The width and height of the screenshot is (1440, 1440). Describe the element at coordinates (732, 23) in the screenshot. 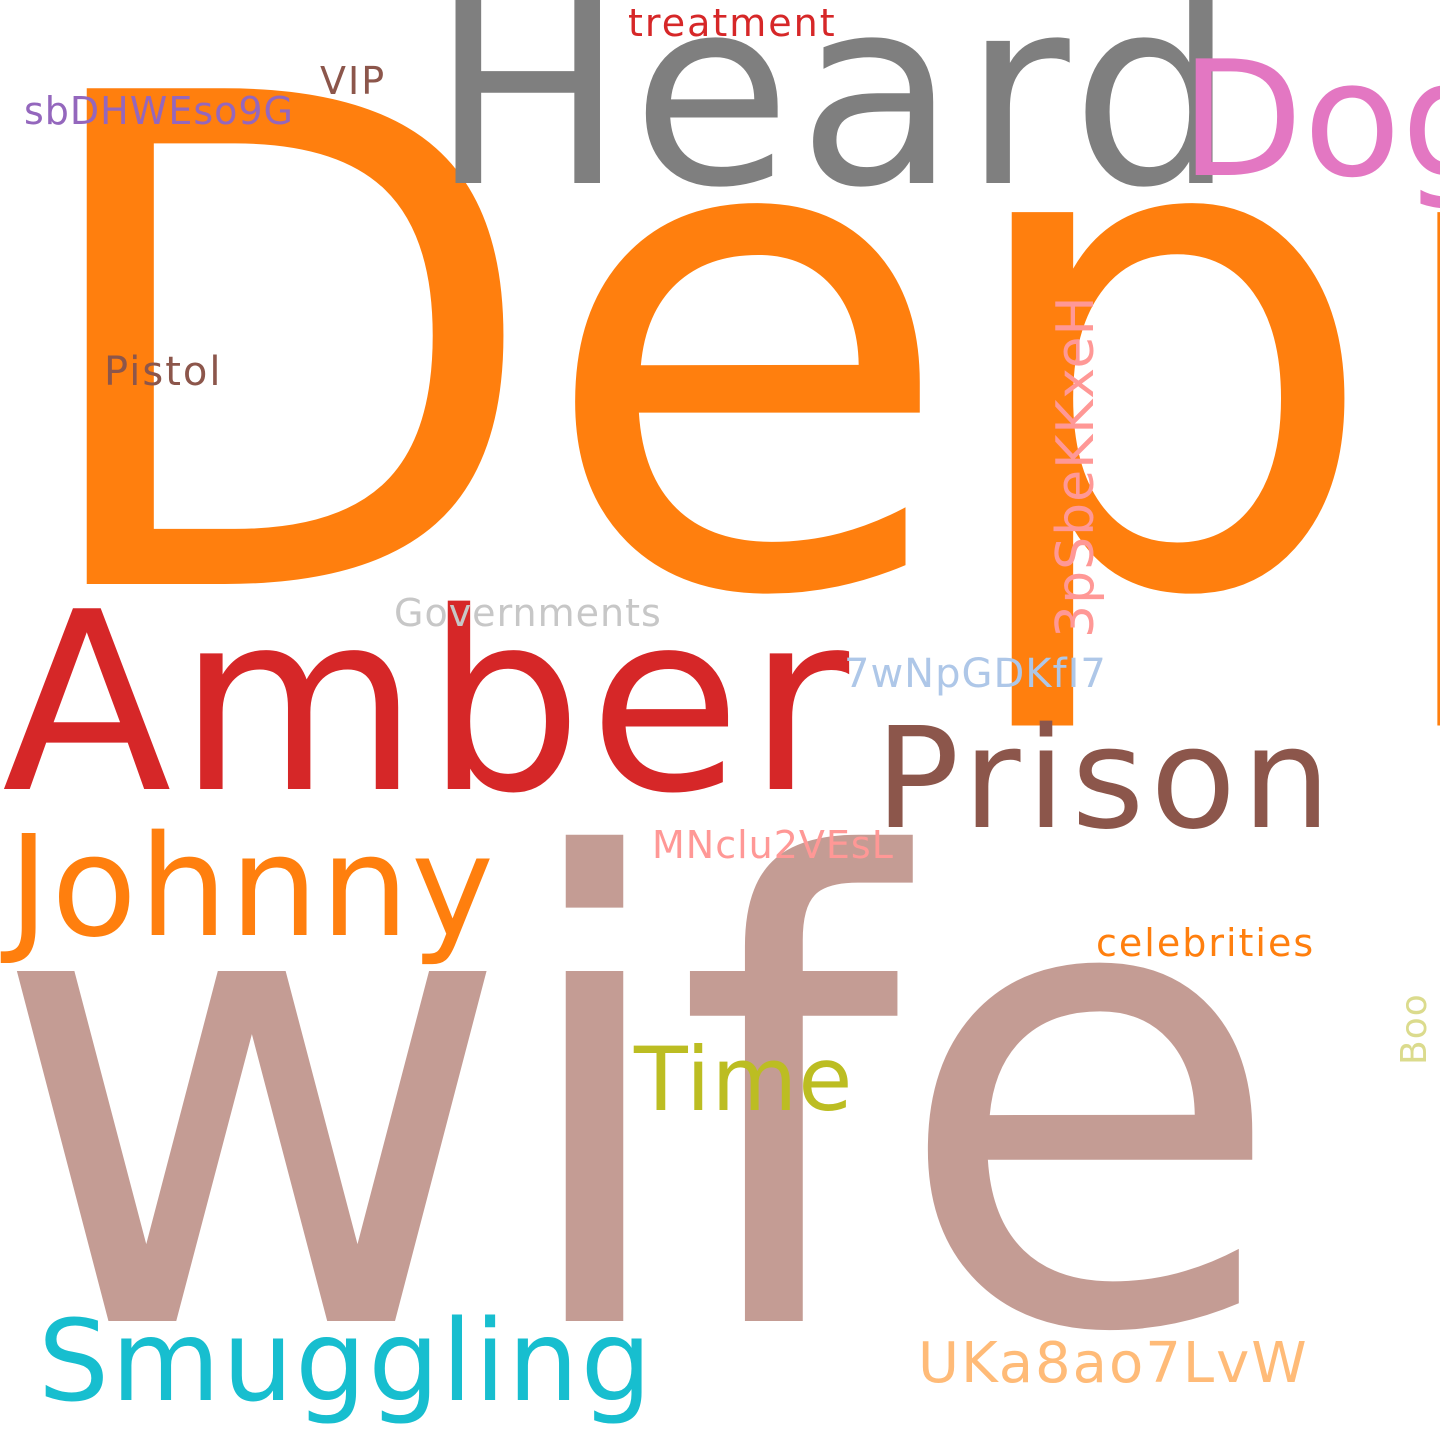

I see `word-treatment: treatment` at that location.